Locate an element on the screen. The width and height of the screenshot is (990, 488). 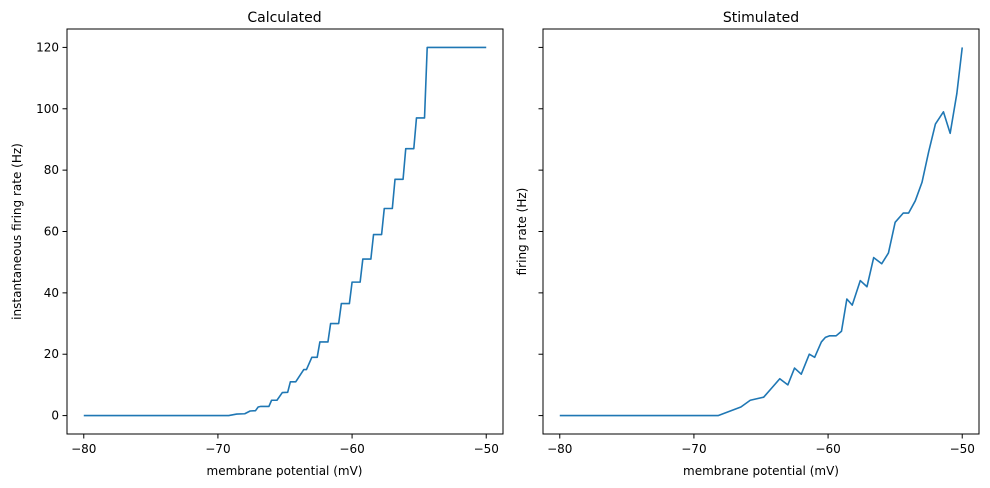
chart-title-calculated: Calculated is located at coordinates (284, 18).